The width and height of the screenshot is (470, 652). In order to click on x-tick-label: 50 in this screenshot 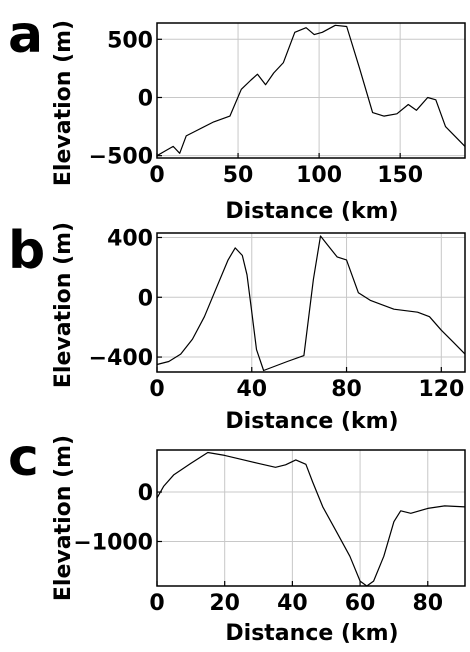, I will do `click(238, 175)`.